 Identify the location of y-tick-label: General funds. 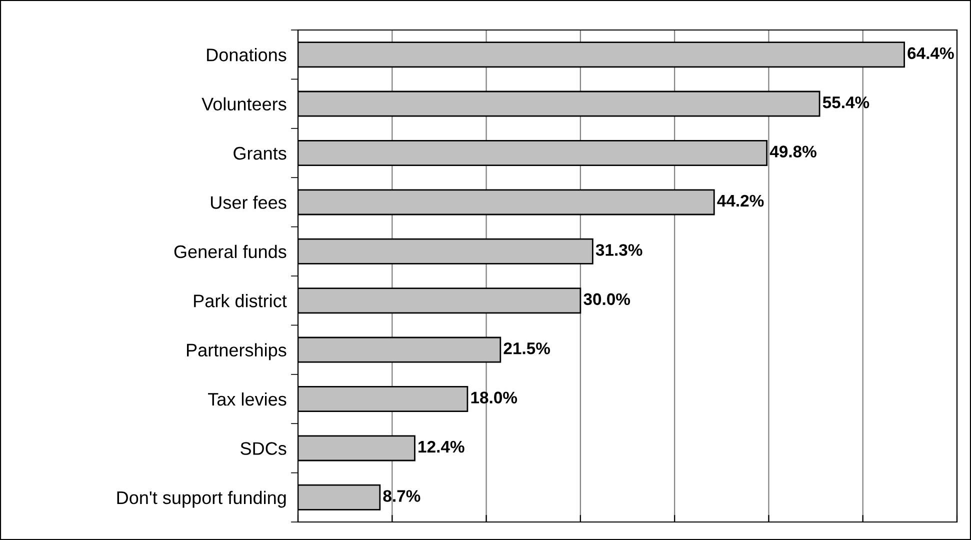
(230, 251).